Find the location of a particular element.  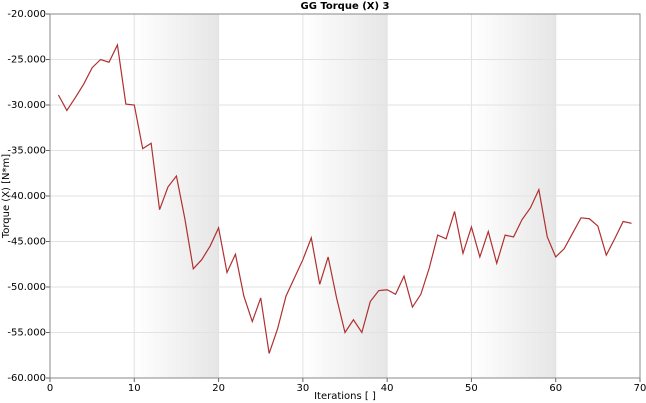

y-tick-label: -25.000 is located at coordinates (26, 60).